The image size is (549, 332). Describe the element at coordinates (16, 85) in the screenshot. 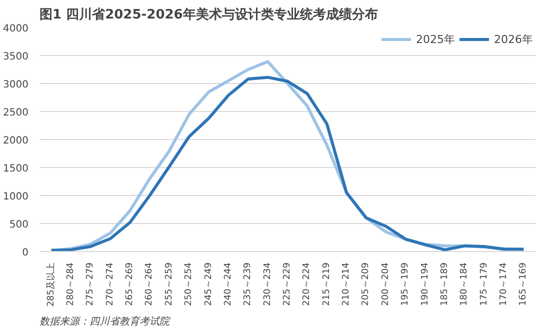

I see `y-tick-label: 3000` at that location.